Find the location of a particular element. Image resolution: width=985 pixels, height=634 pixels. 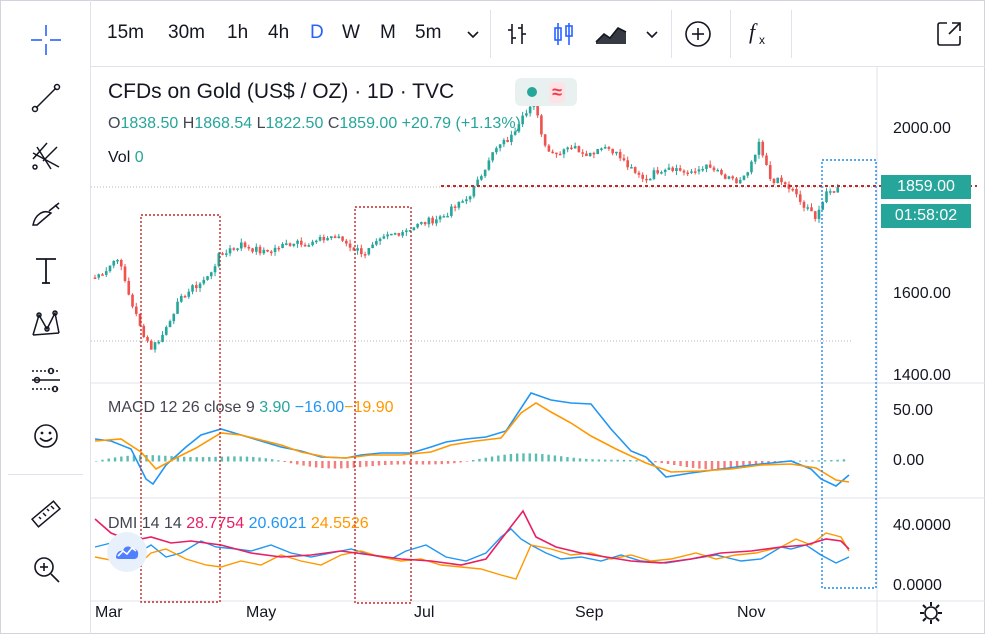

timeframe-5m: 5m is located at coordinates (428, 32).